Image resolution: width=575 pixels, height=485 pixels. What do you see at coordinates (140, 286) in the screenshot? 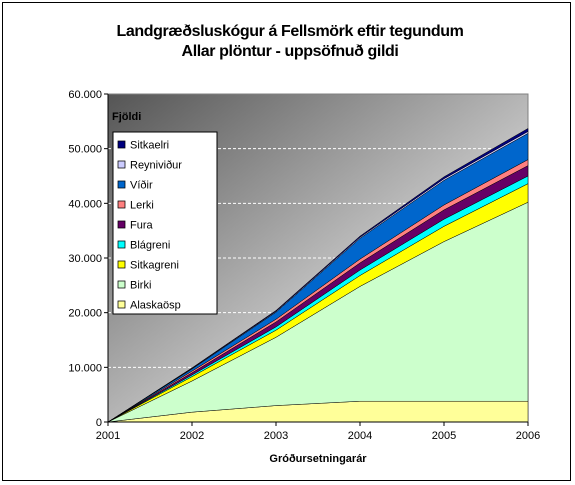
I see `legend-label: Birki` at bounding box center [140, 286].